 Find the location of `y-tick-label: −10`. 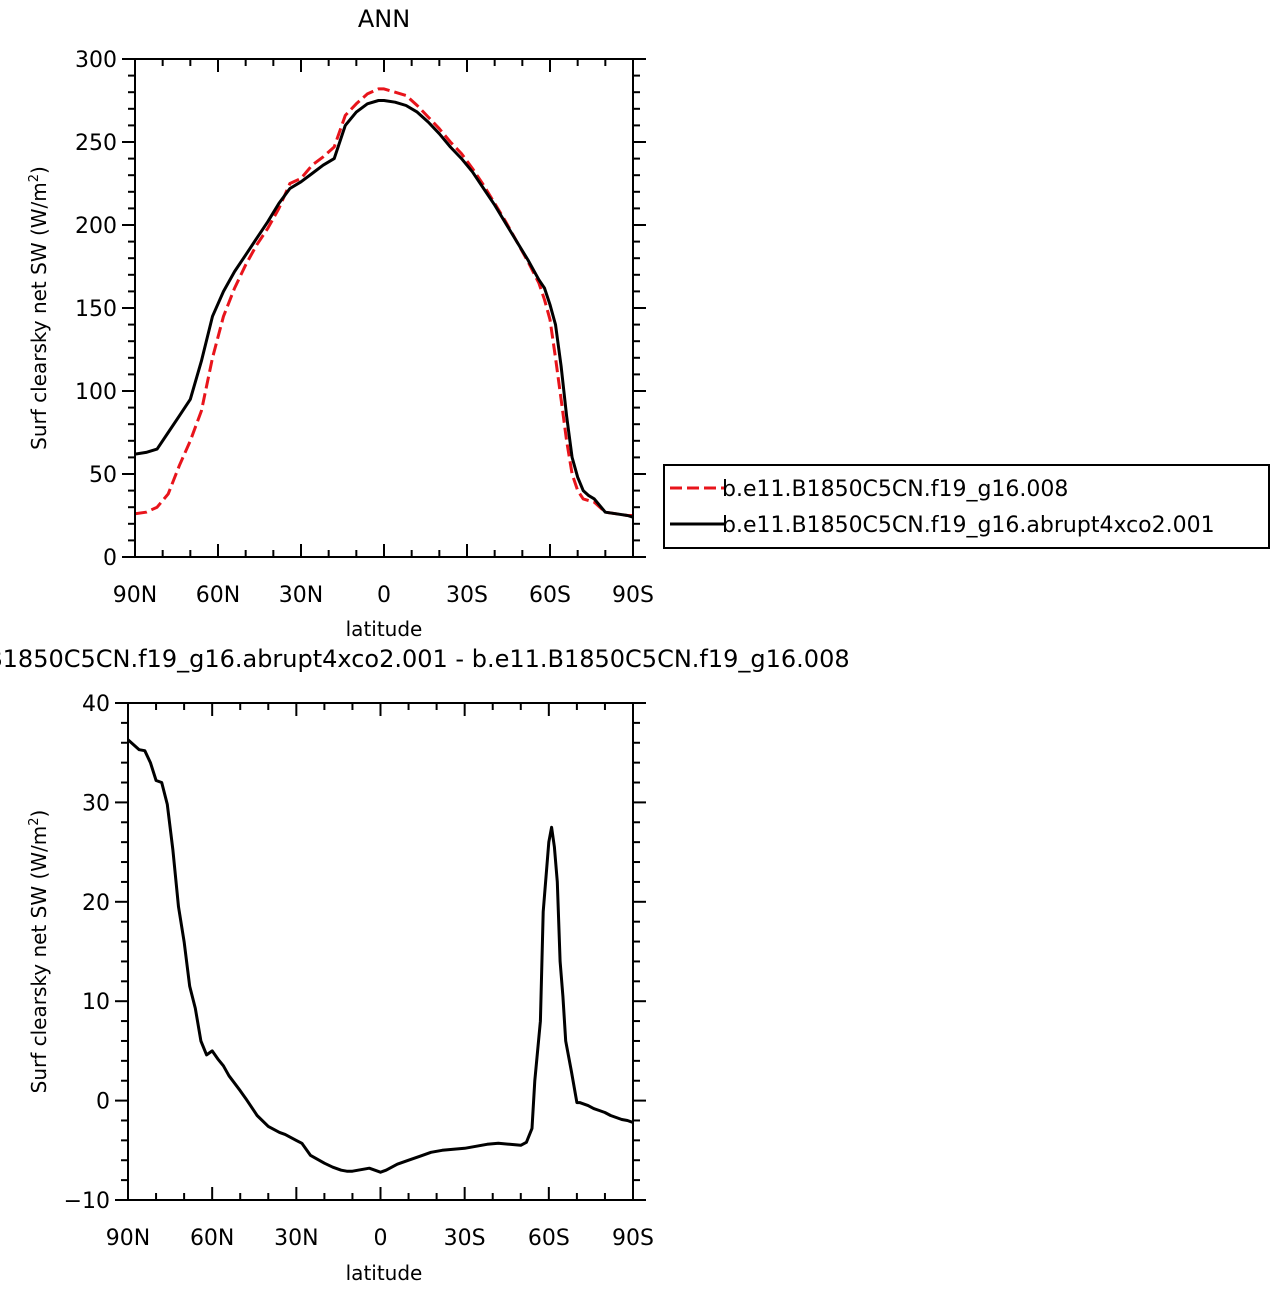

y-tick-label: −10 is located at coordinates (87, 1201).